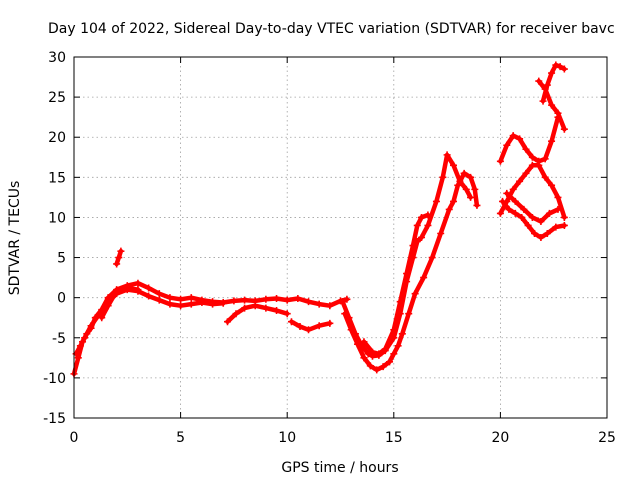 The height and width of the screenshot is (484, 640). What do you see at coordinates (61, 299) in the screenshot?
I see `y-tick-label: 0` at bounding box center [61, 299].